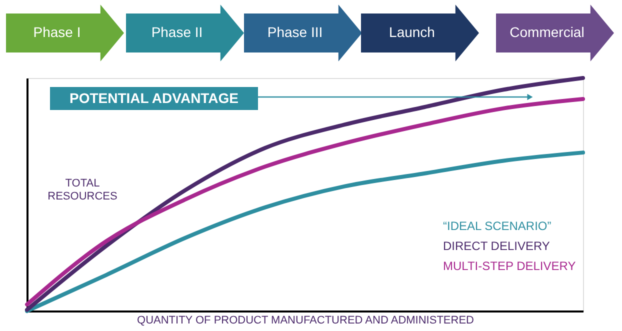 The image size is (622, 331). I want to click on text: Phase II, so click(177, 32).